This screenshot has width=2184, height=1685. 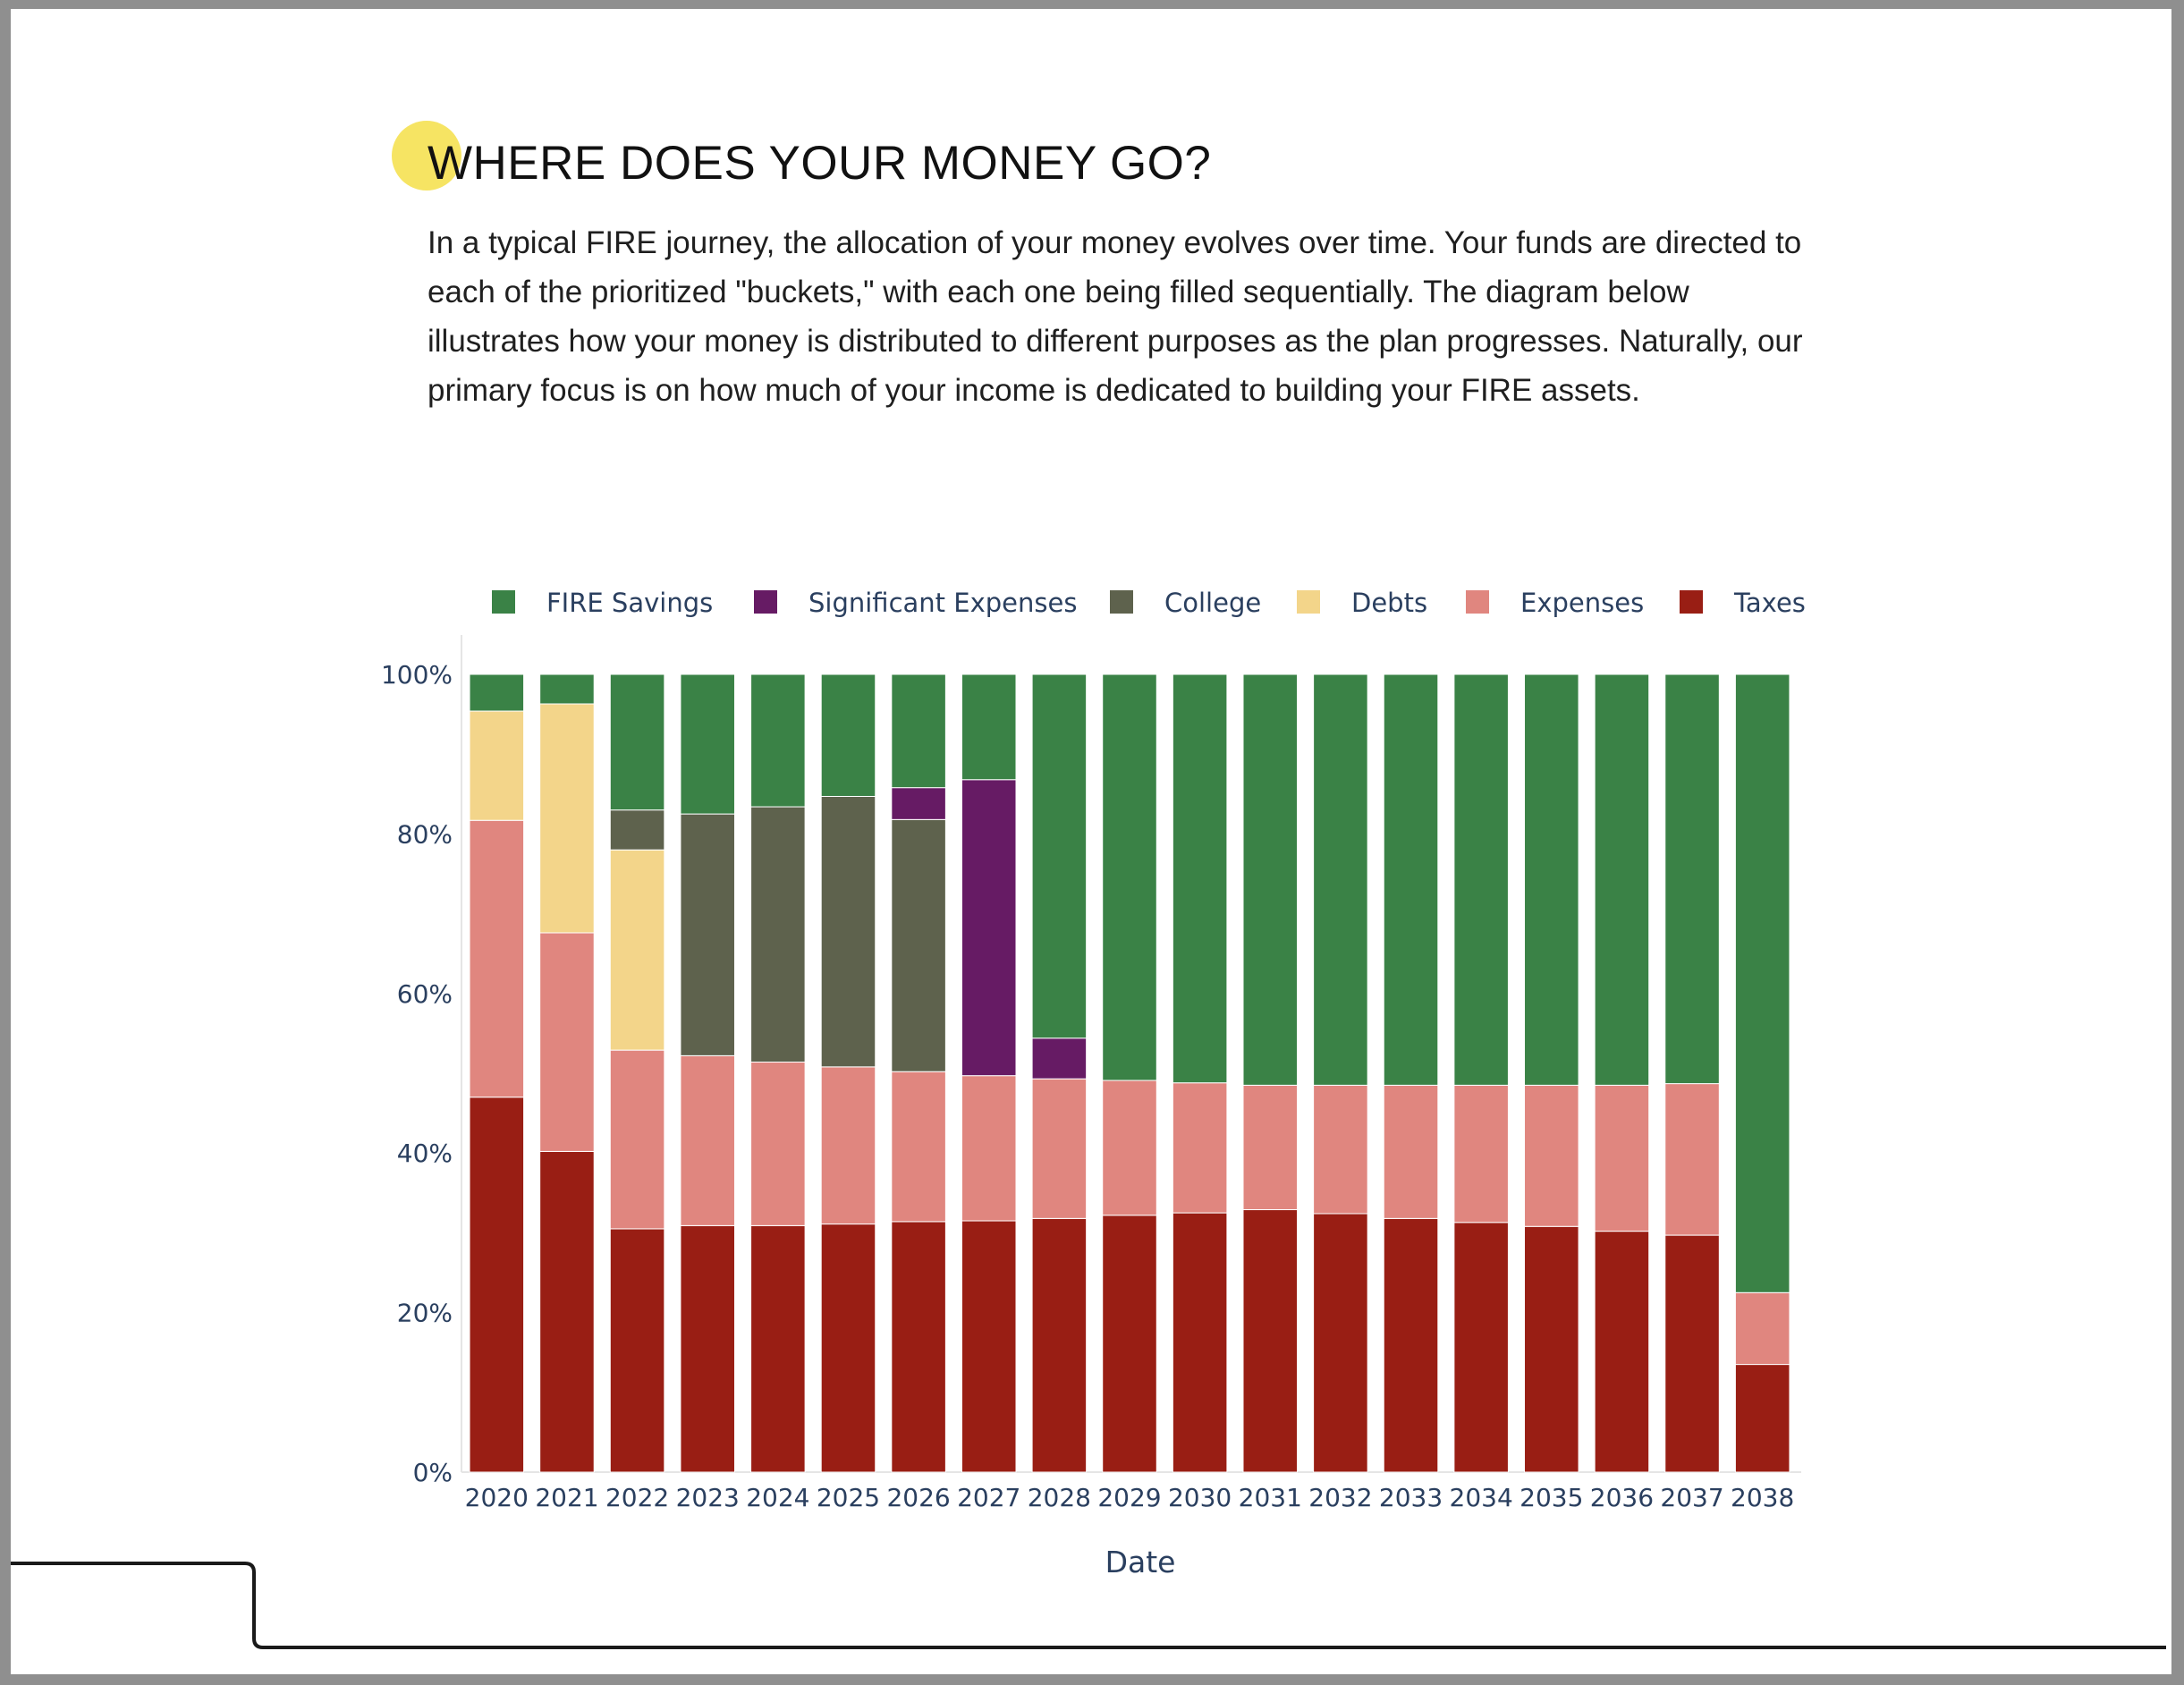 I want to click on x-tick-label: 2024, so click(x=777, y=1497).